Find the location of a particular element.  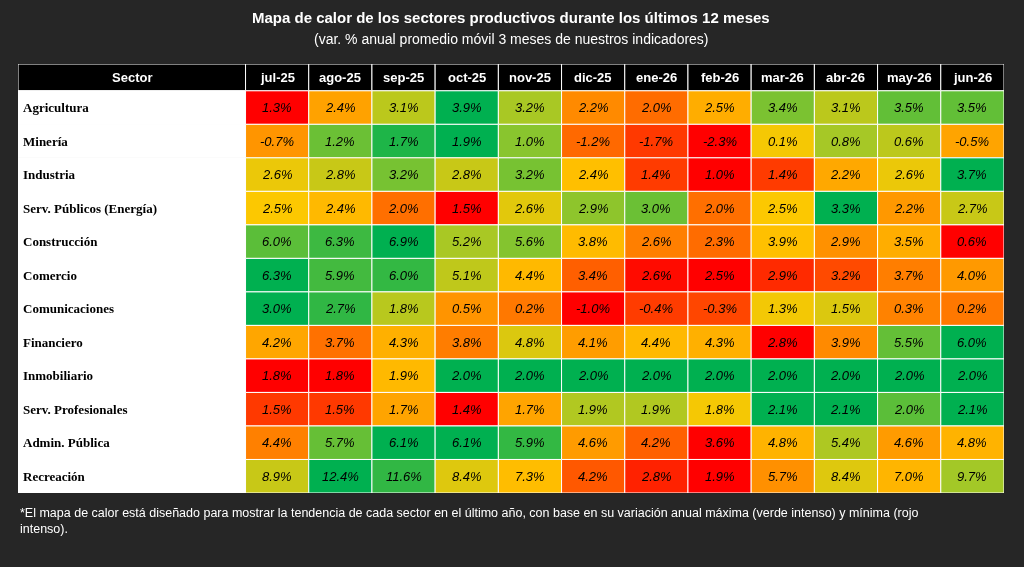

x-tick-label: sep-25 is located at coordinates (404, 77).